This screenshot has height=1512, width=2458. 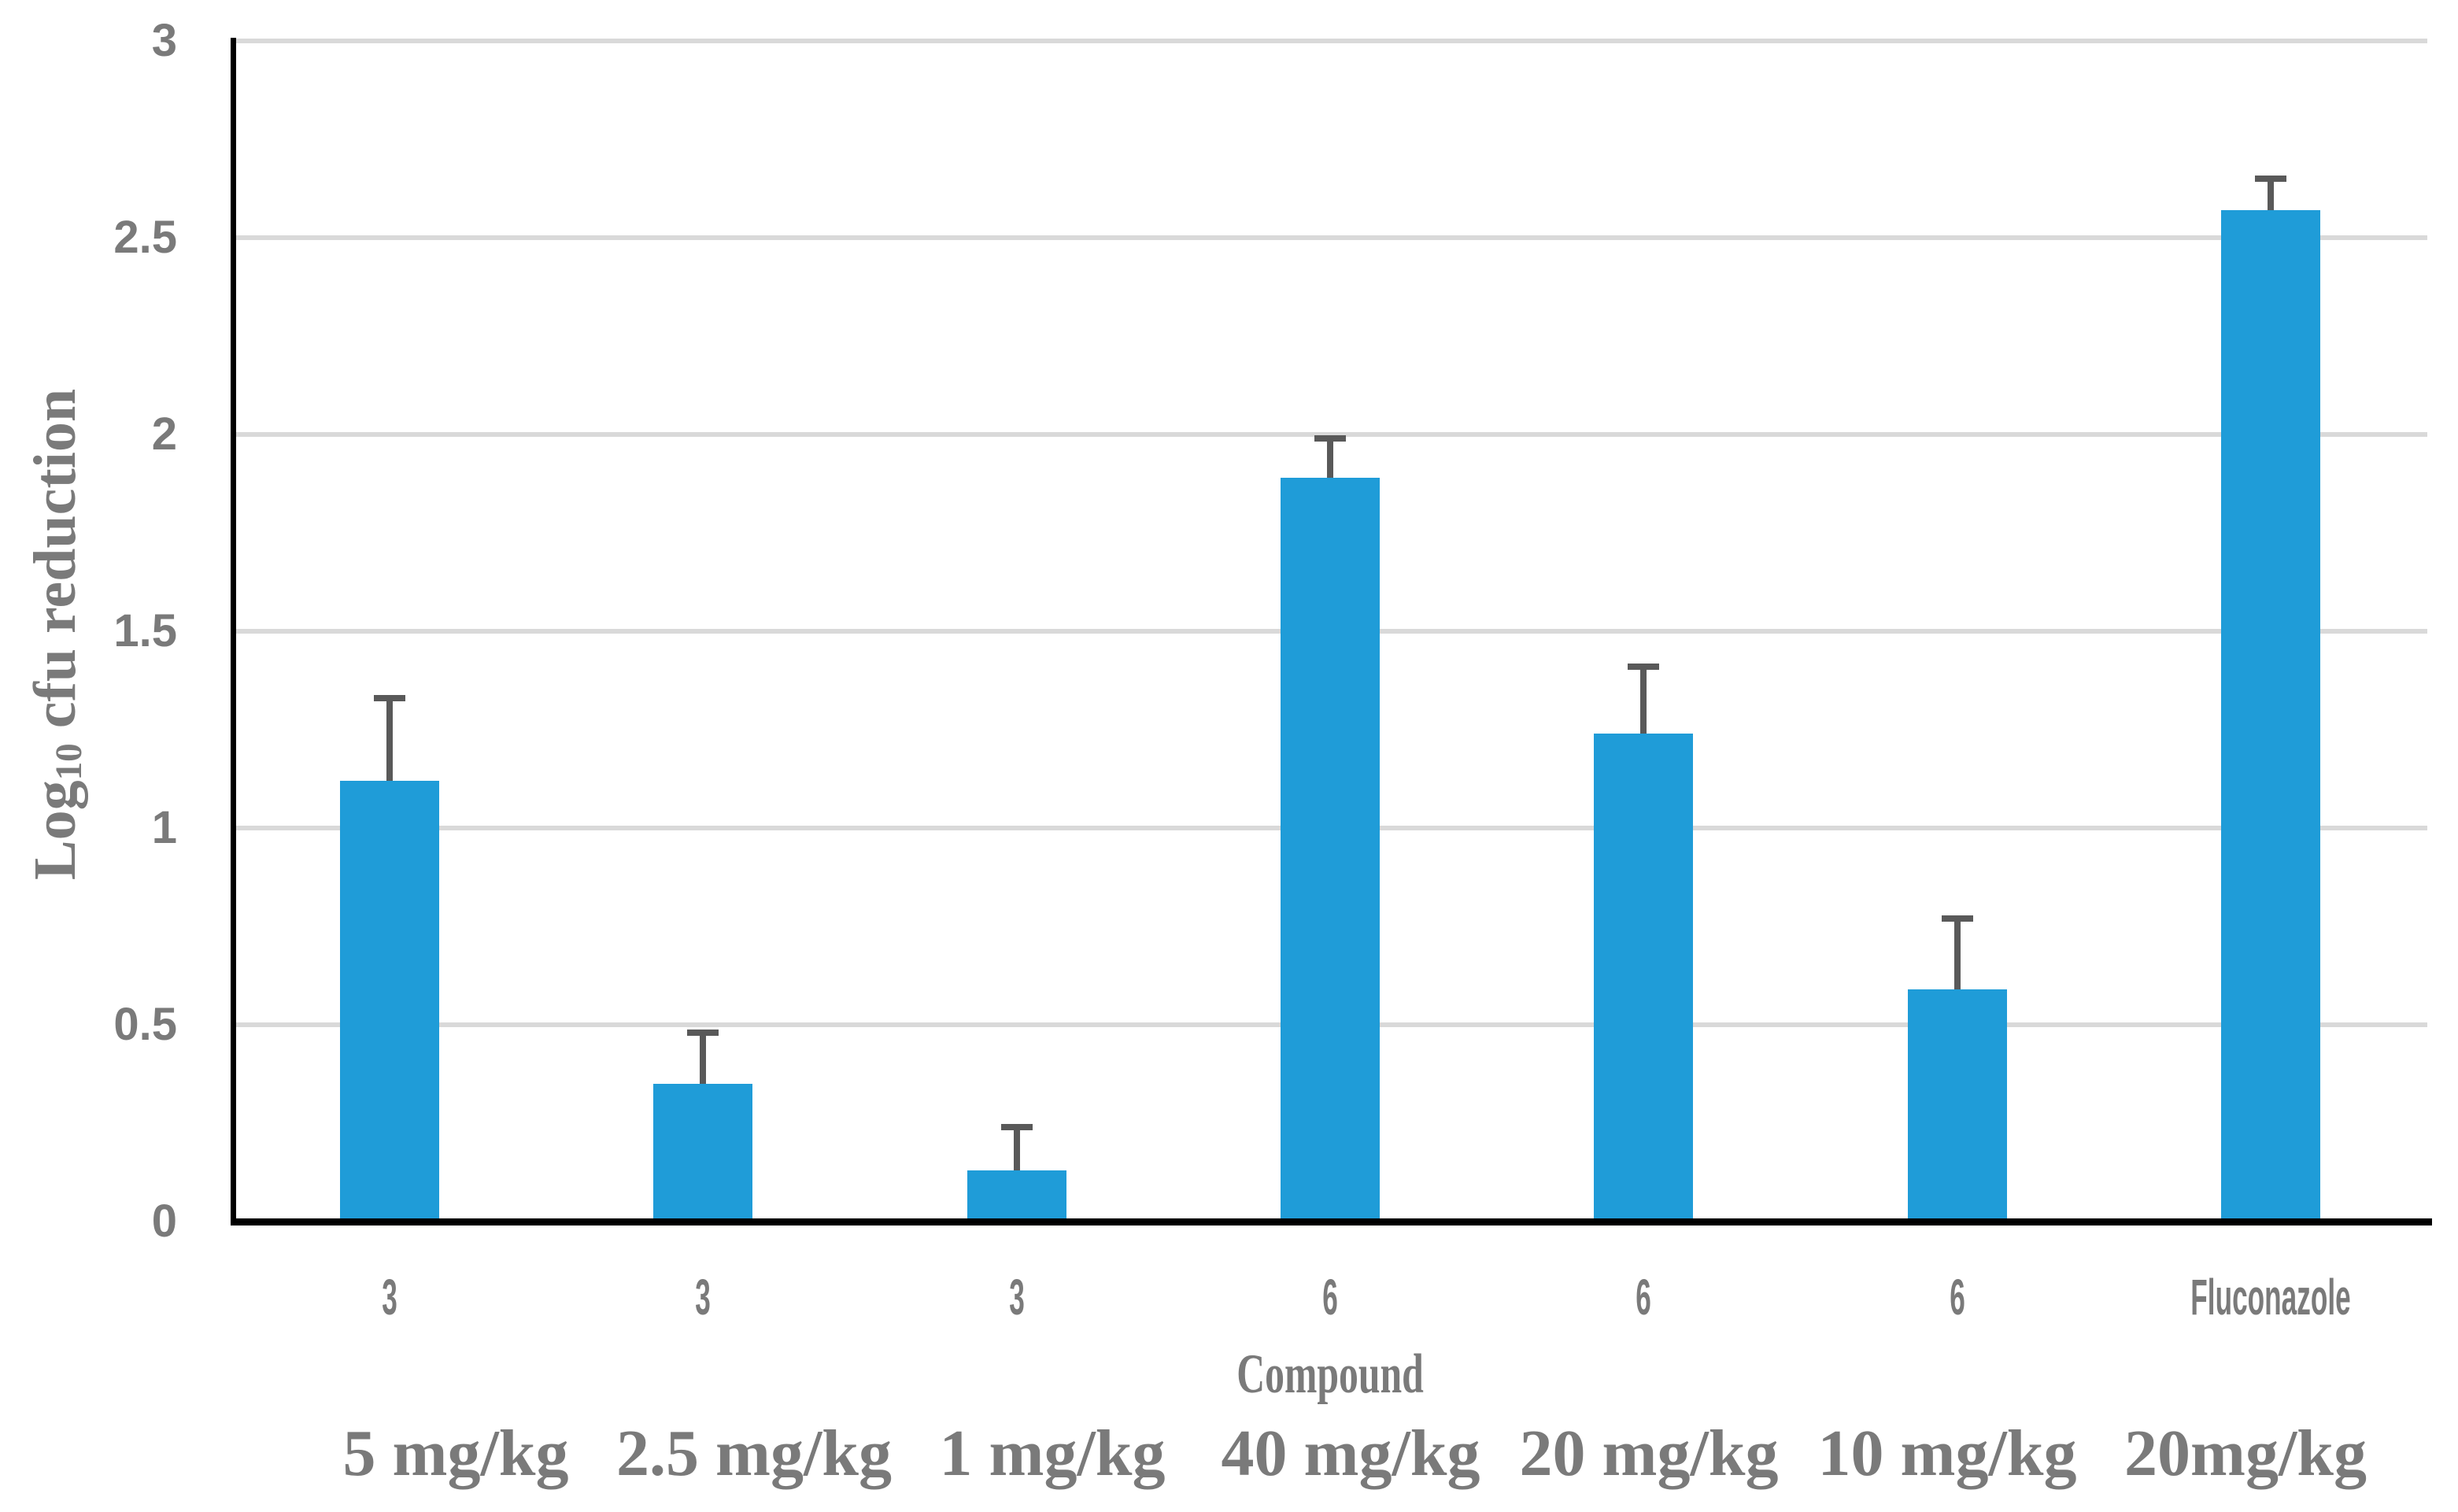 I want to click on x-dose-label: 20mg/kg, so click(x=2245, y=1454).